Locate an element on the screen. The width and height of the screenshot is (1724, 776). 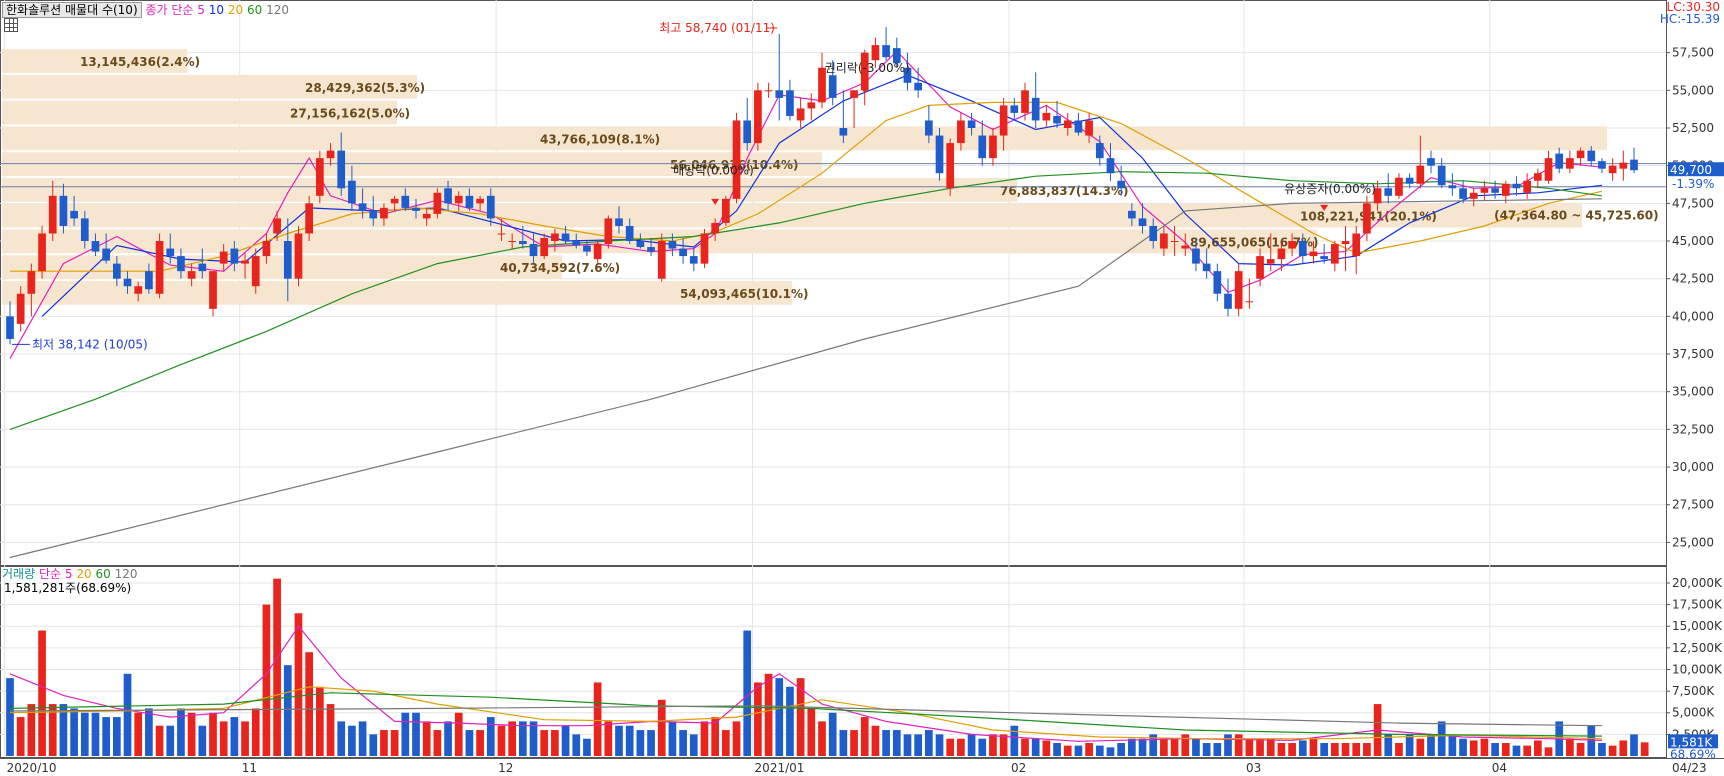
x-tick-label: 11 is located at coordinates (249, 768).